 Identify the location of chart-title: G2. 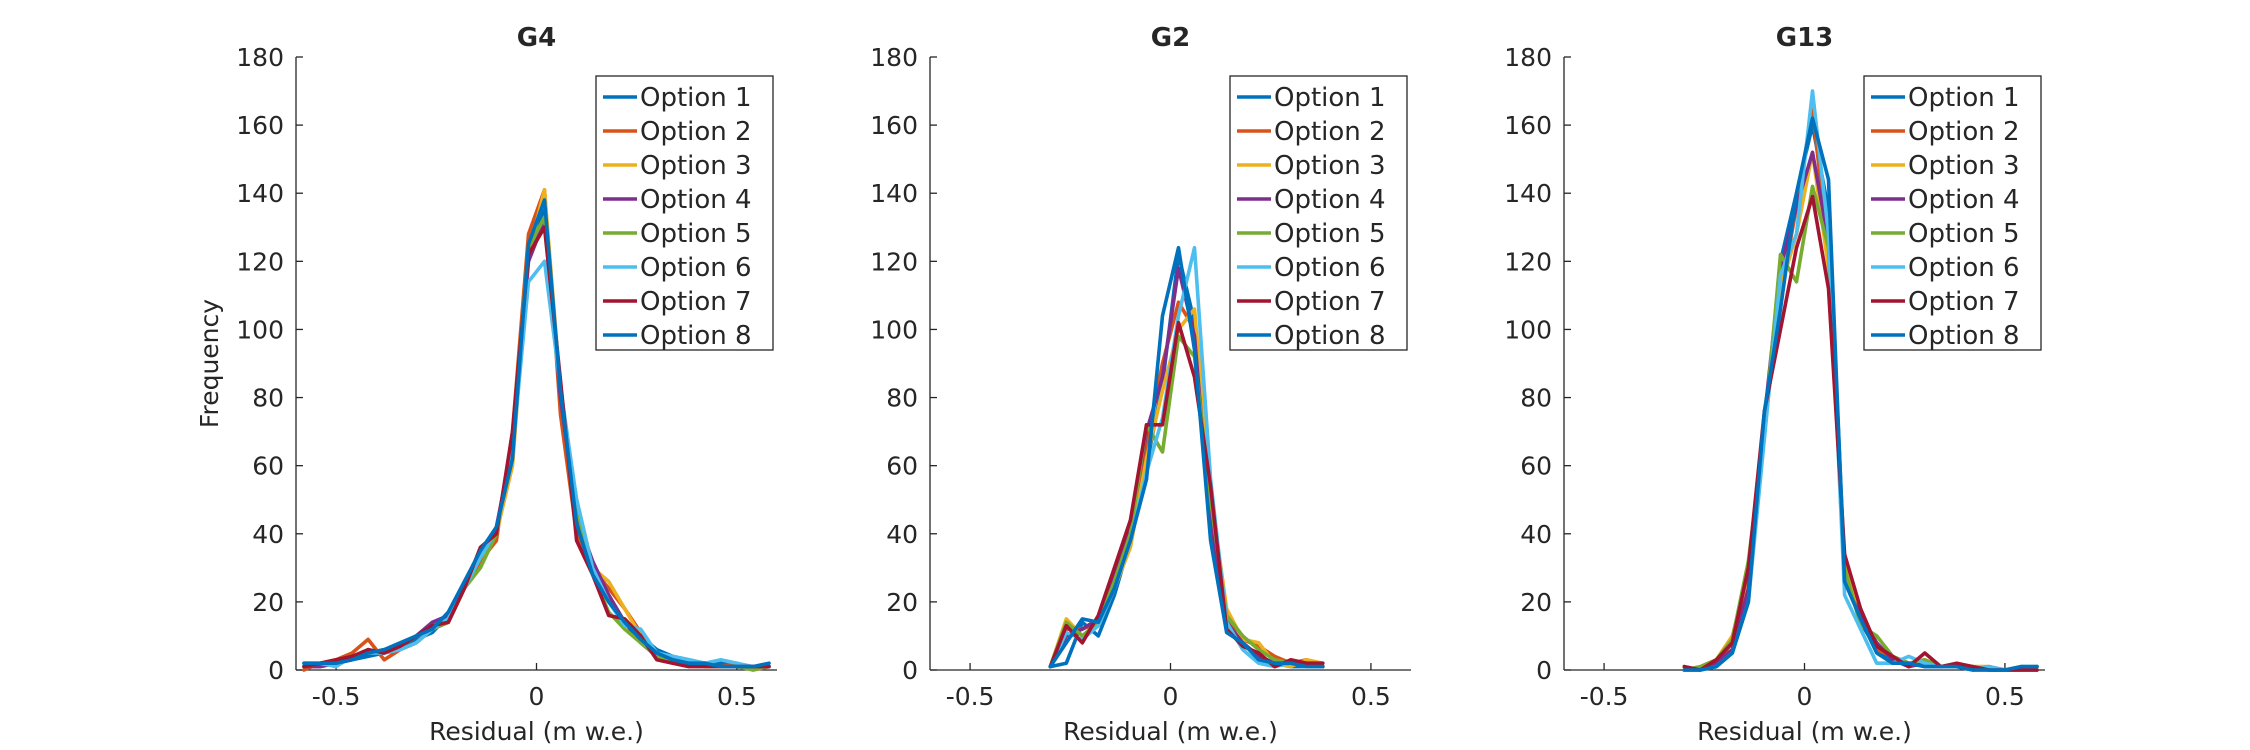
(1170, 38).